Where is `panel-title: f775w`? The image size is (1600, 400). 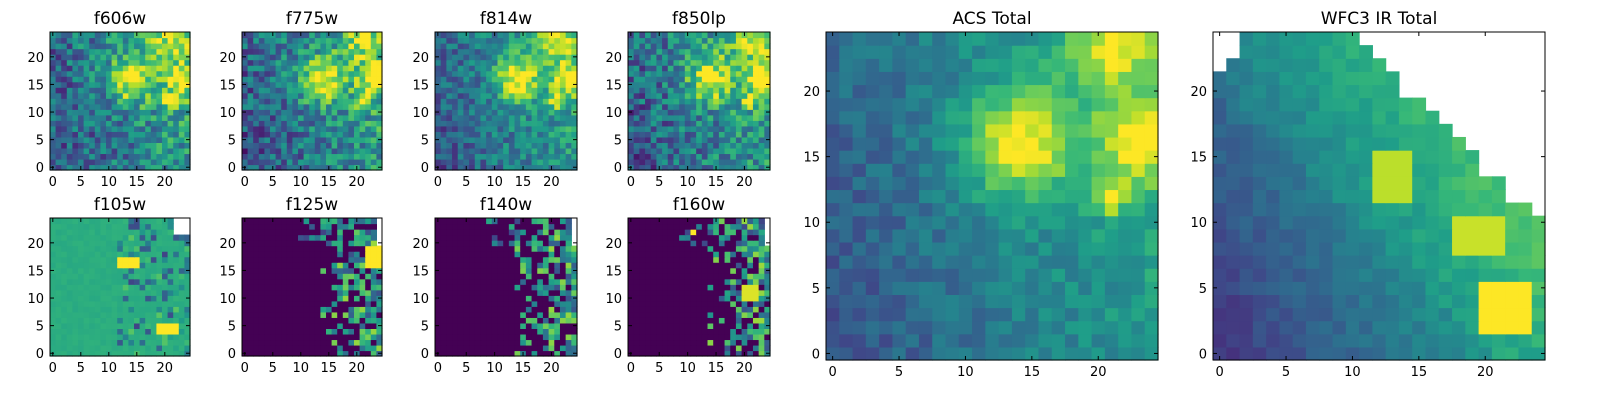
panel-title: f775w is located at coordinates (312, 19).